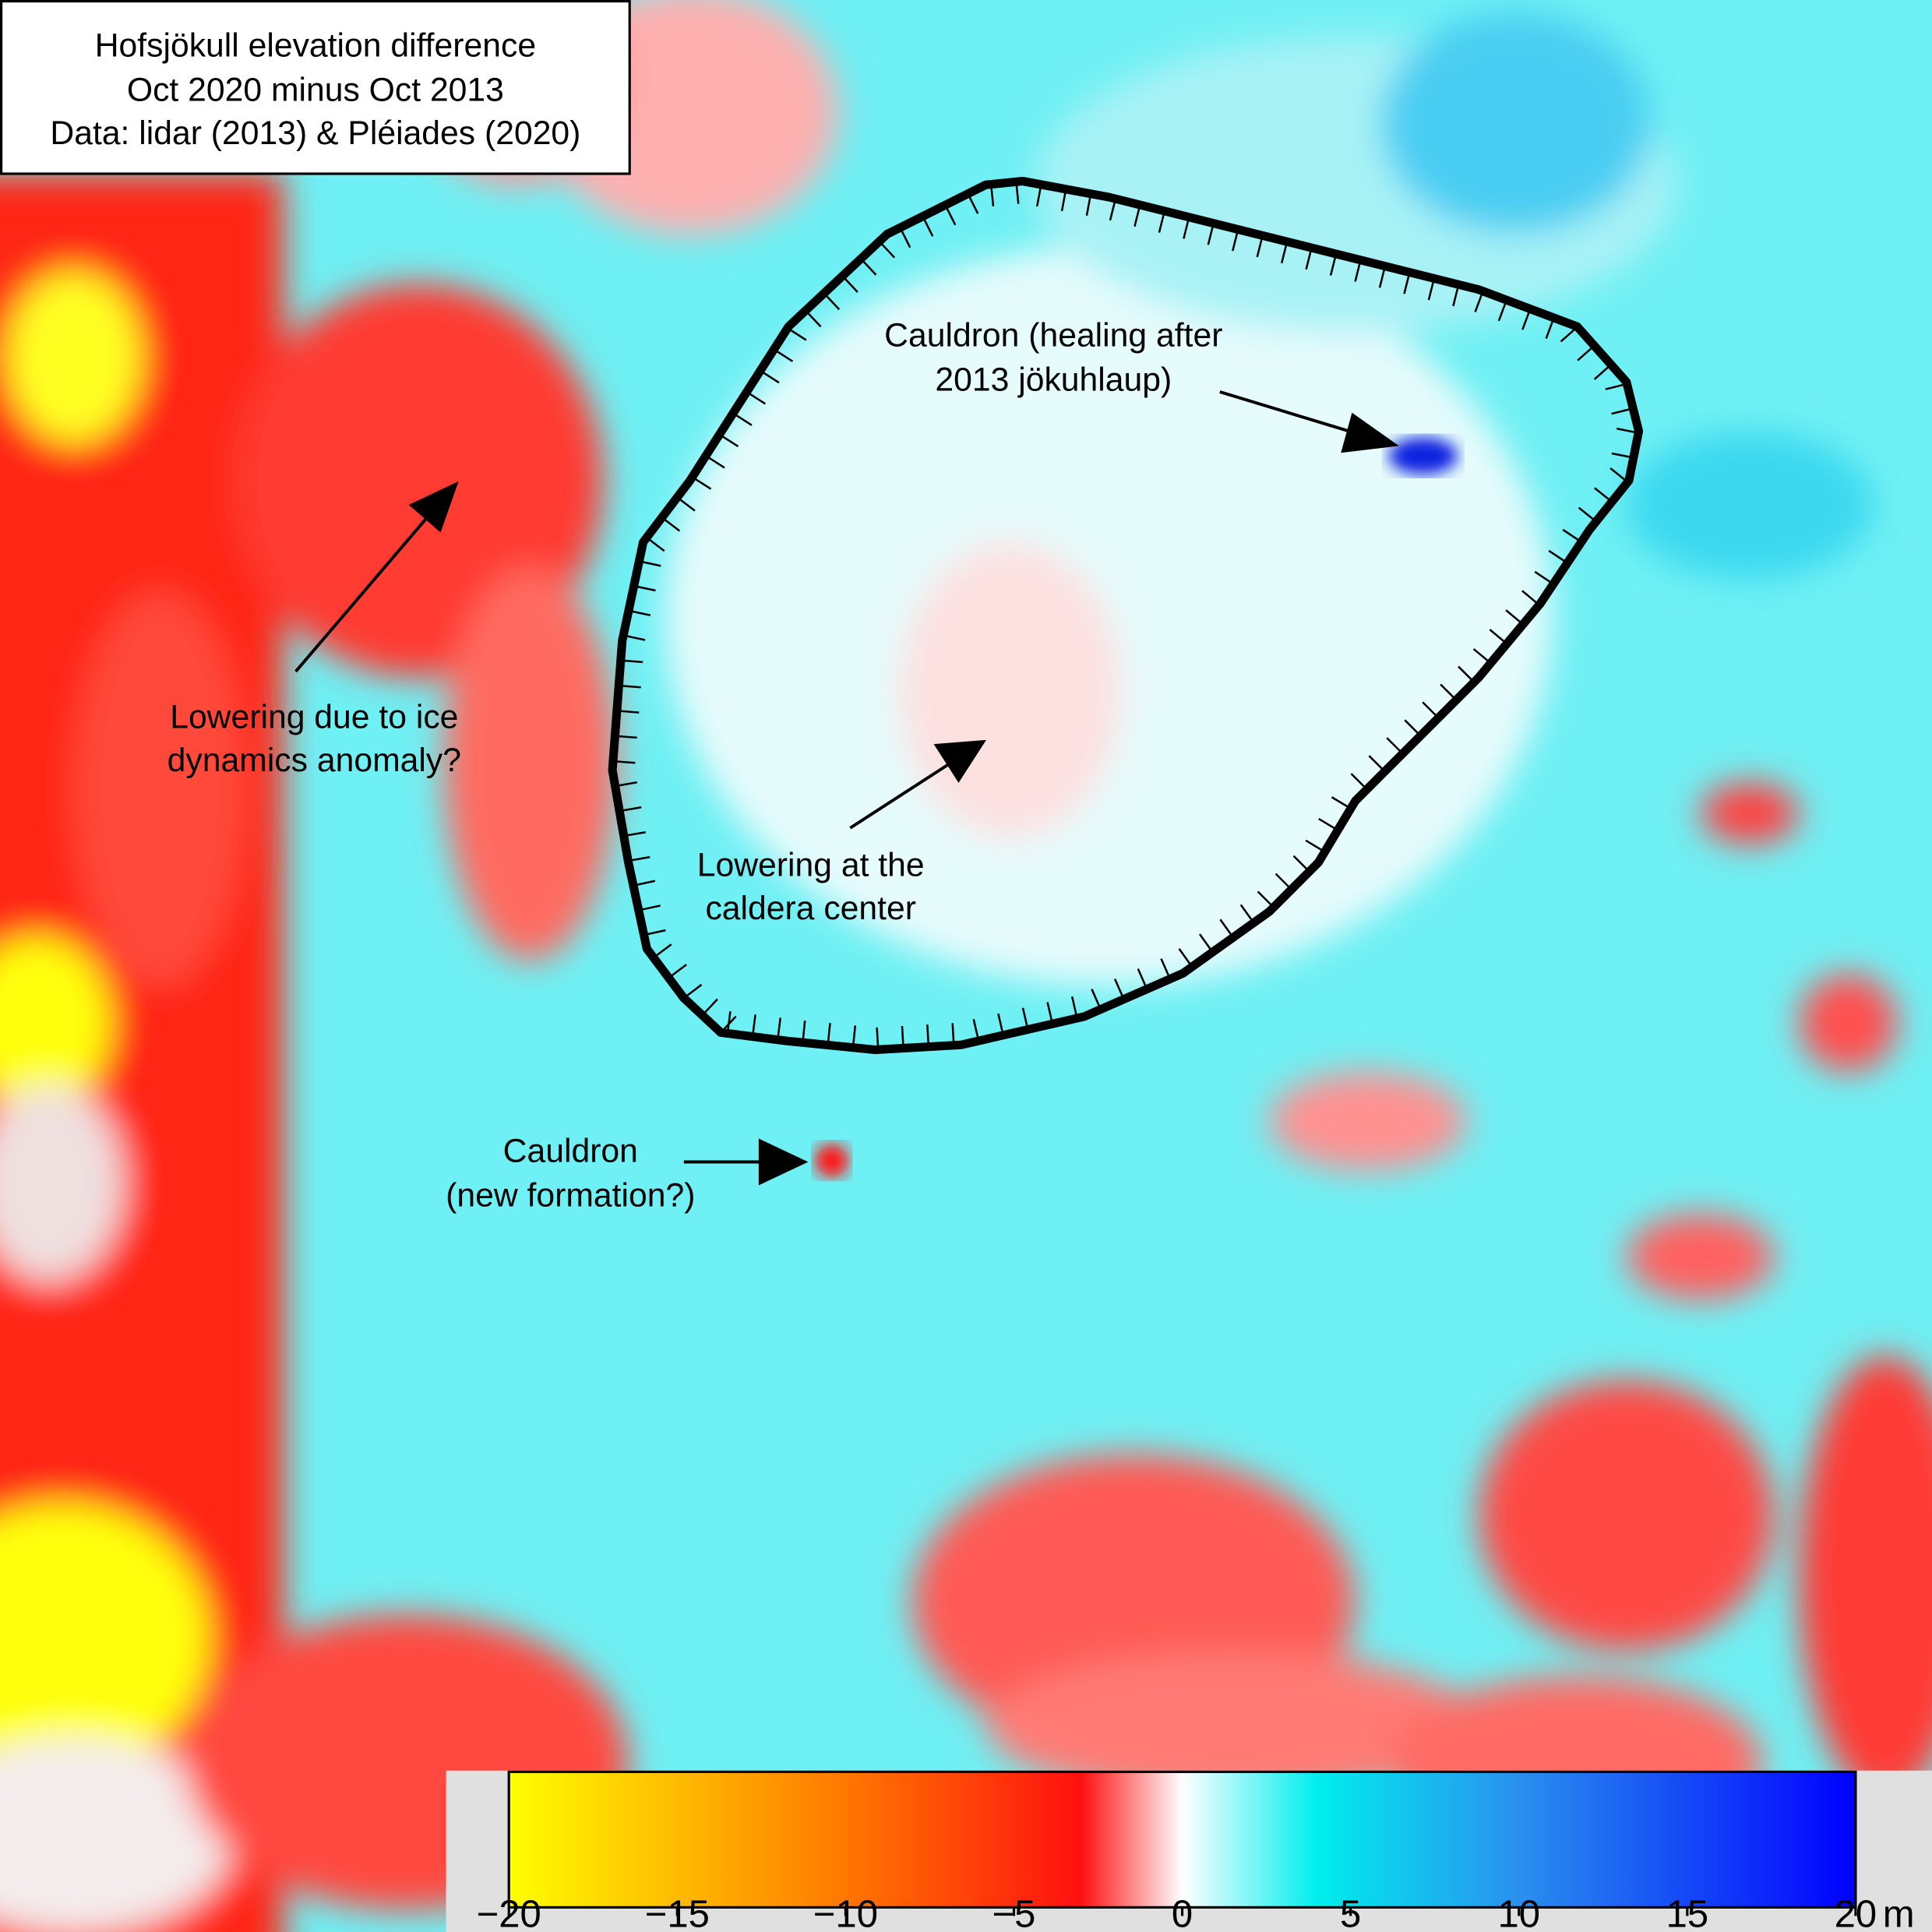 This screenshot has height=1932, width=1932. Describe the element at coordinates (315, 90) in the screenshot. I see `title-line: Oct 2020 minus Oct 2013` at that location.